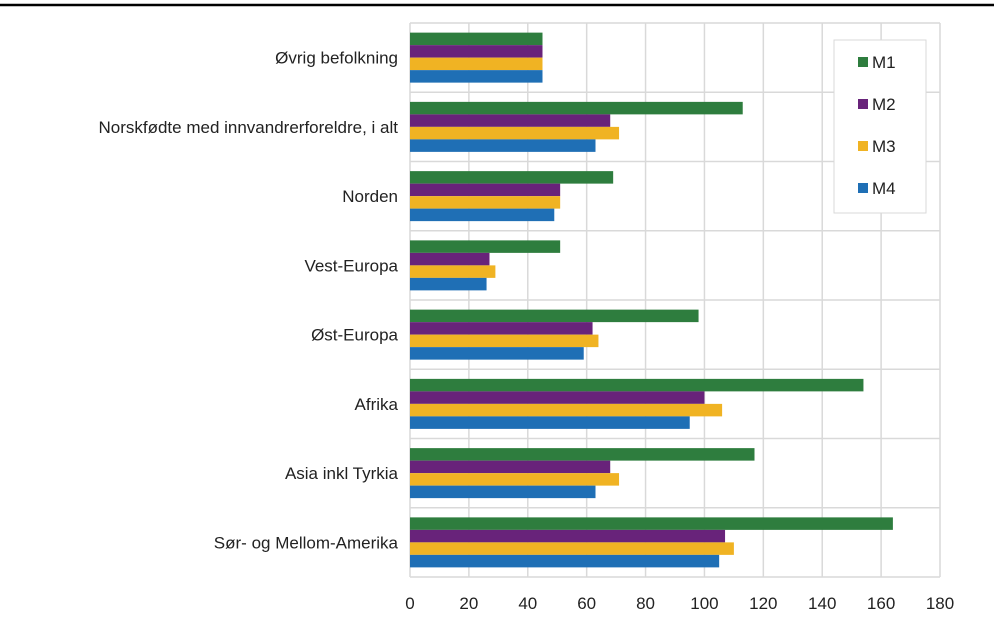  I want to click on x-tick-label: 40, so click(527, 603).